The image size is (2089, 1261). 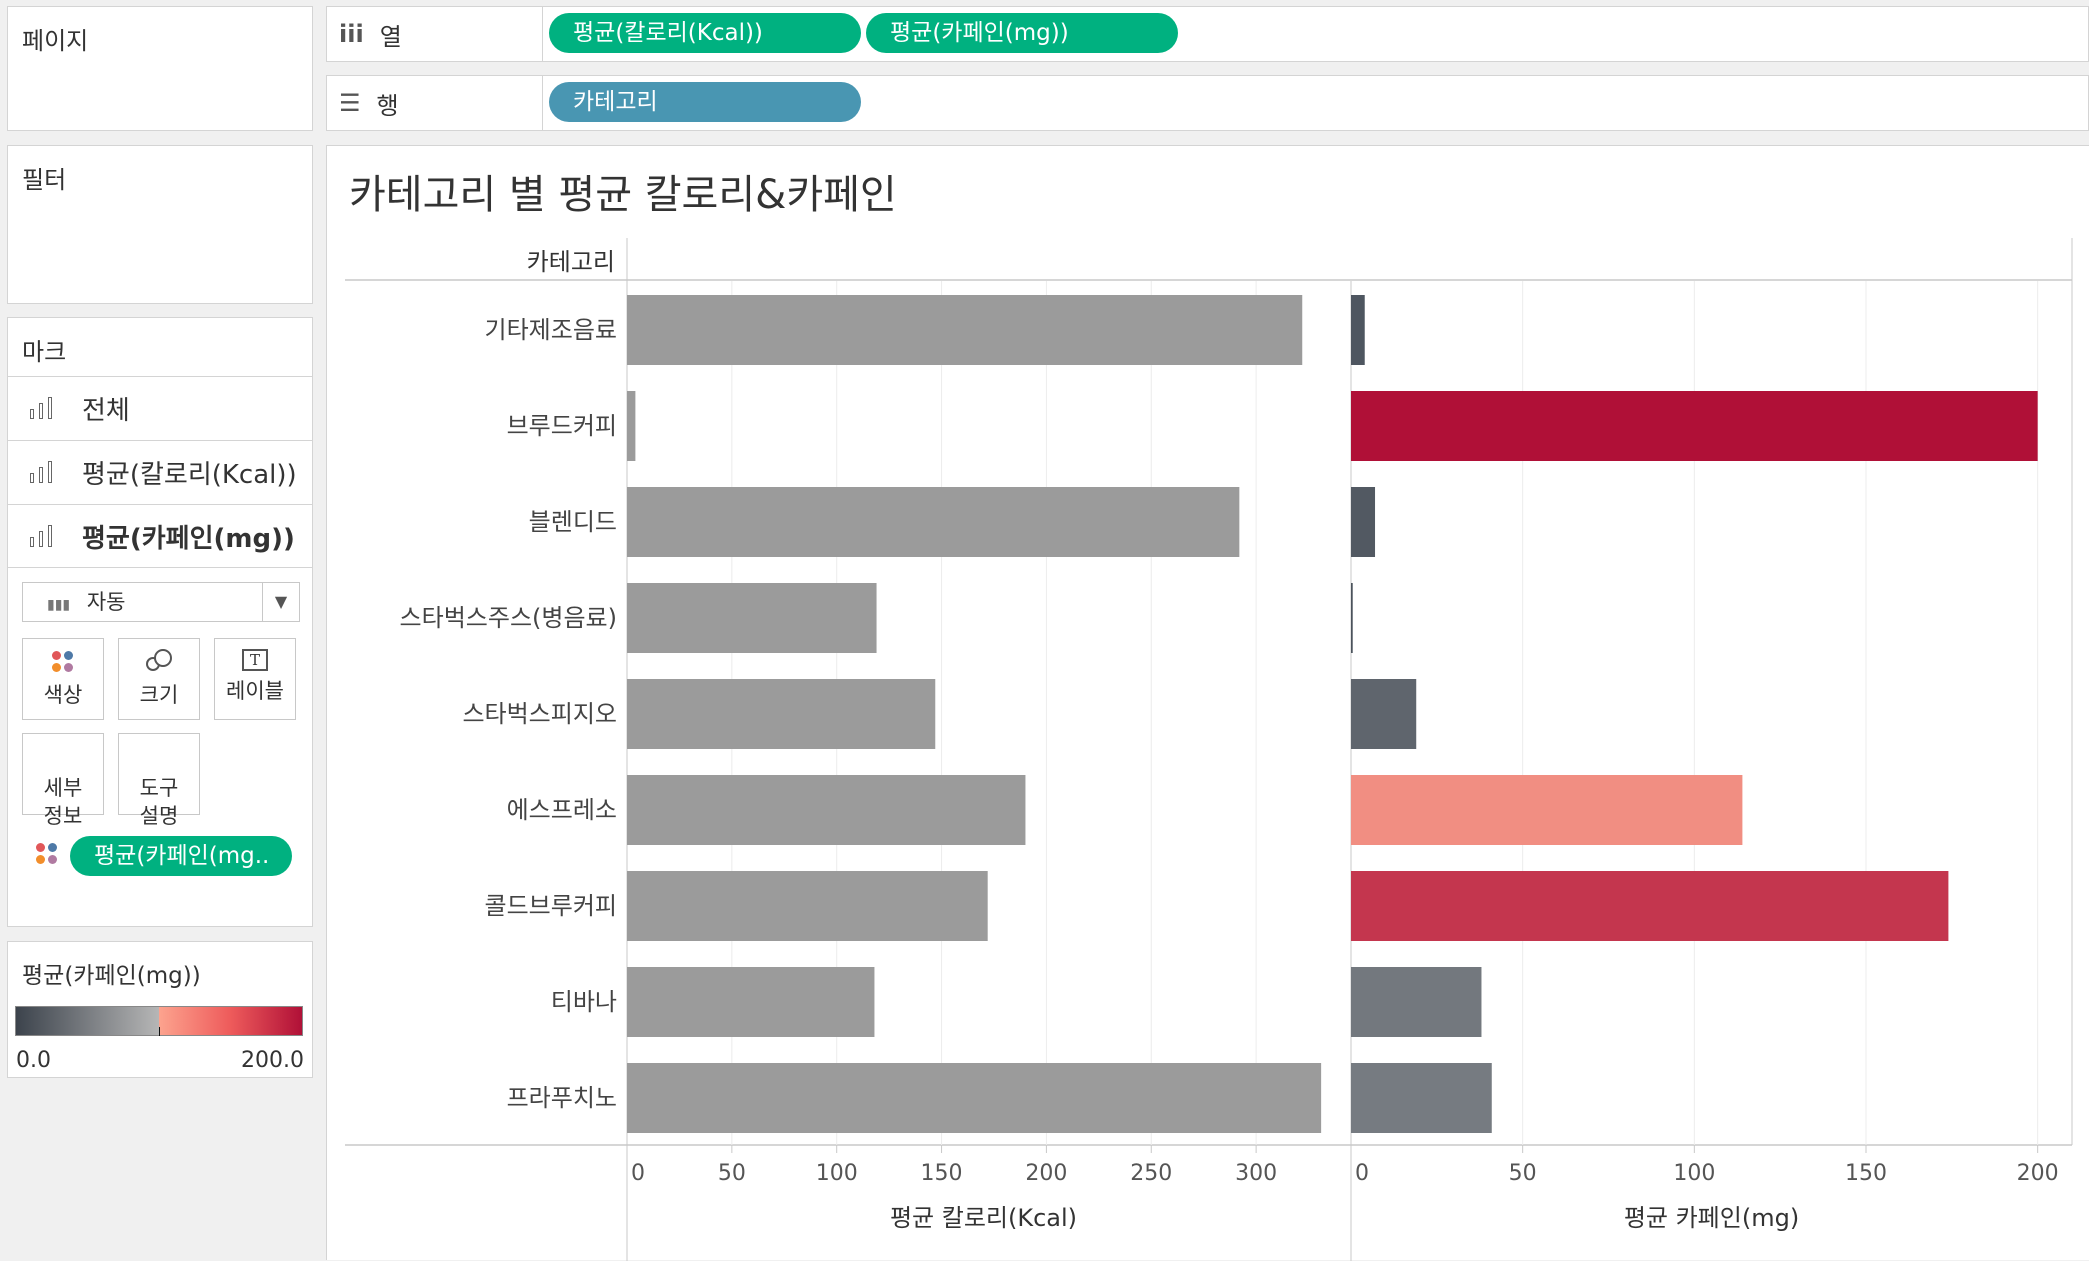 What do you see at coordinates (255, 691) in the screenshot?
I see `label-button-label: 레이블` at bounding box center [255, 691].